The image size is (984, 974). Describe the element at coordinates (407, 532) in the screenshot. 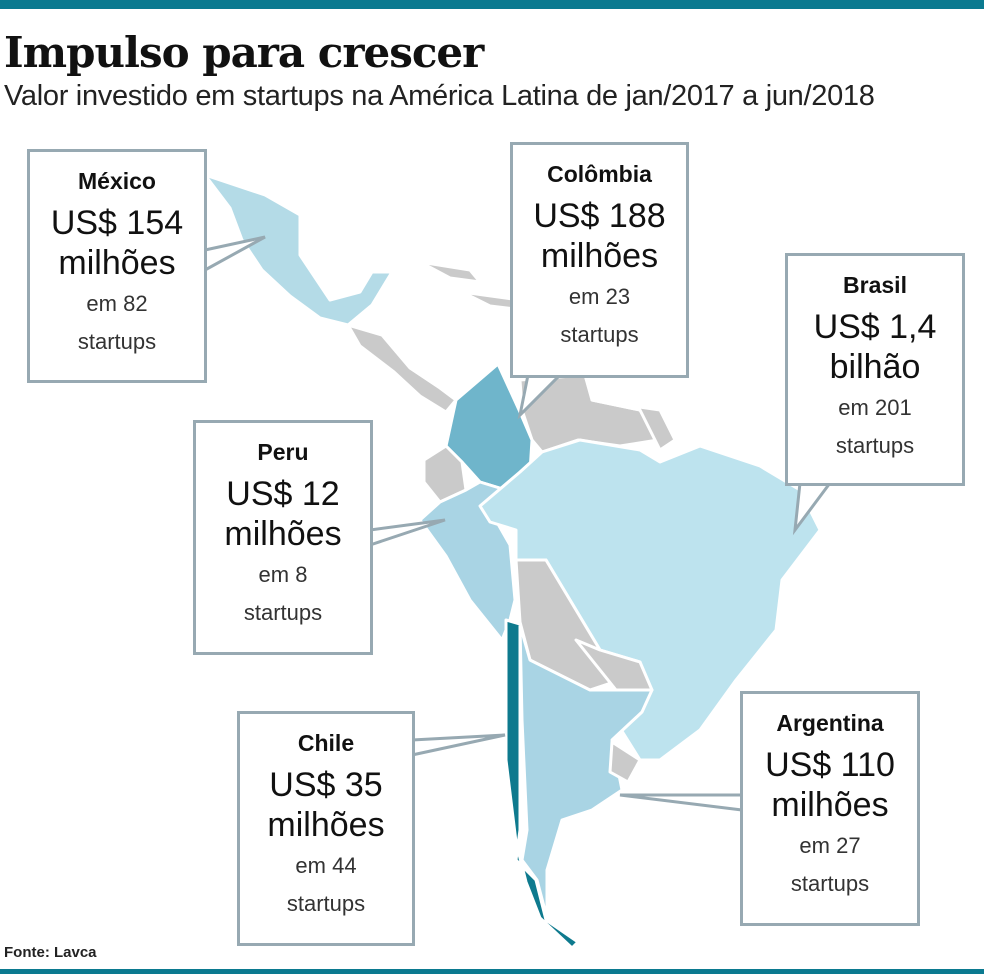

I see `pointer-peru` at that location.